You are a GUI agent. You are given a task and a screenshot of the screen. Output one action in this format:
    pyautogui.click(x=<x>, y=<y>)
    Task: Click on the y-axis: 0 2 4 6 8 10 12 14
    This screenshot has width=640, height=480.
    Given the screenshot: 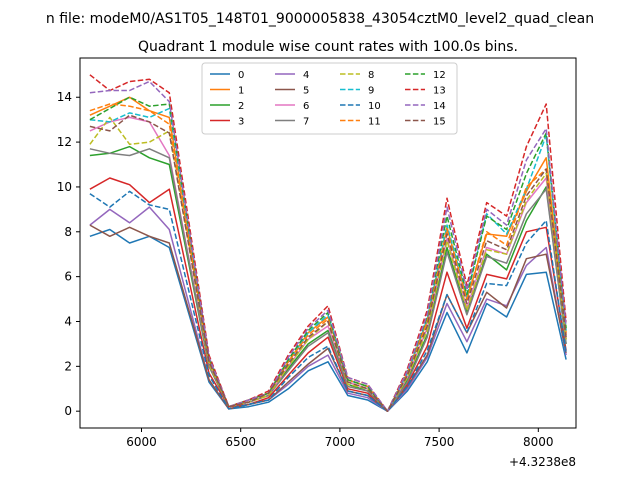 What is the action you would take?
    pyautogui.click(x=68, y=254)
    